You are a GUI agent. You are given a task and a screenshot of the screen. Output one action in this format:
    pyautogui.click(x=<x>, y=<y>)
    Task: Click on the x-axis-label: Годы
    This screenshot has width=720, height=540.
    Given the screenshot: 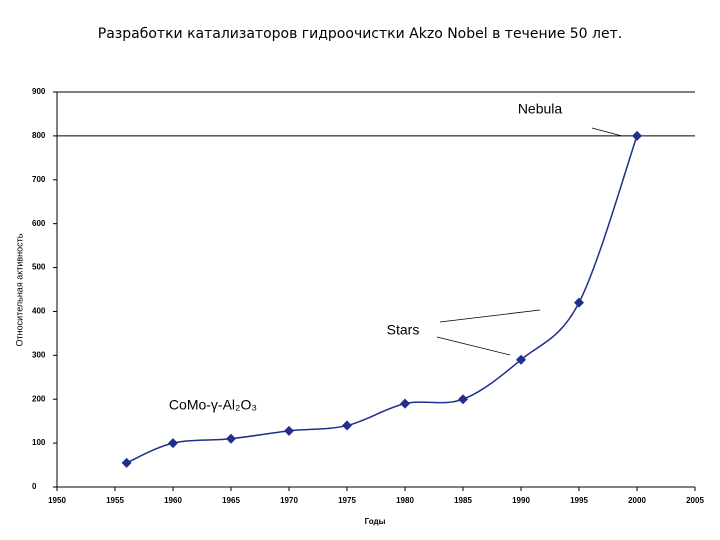 What is the action you would take?
    pyautogui.click(x=375, y=521)
    